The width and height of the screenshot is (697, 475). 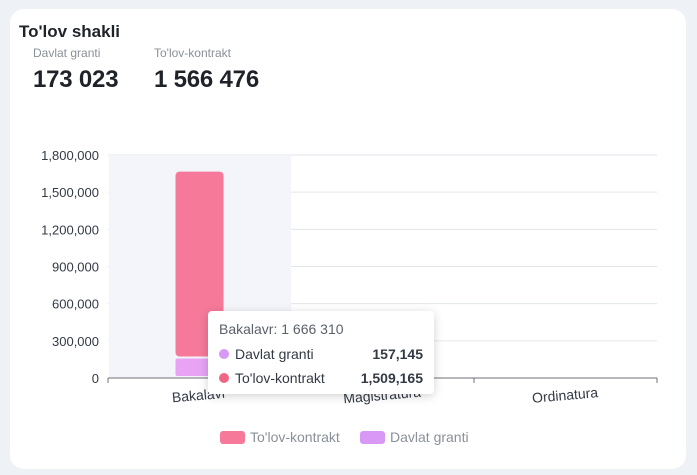 I want to click on stat-label-davlat-granti: Davlat granti, so click(x=67, y=53).